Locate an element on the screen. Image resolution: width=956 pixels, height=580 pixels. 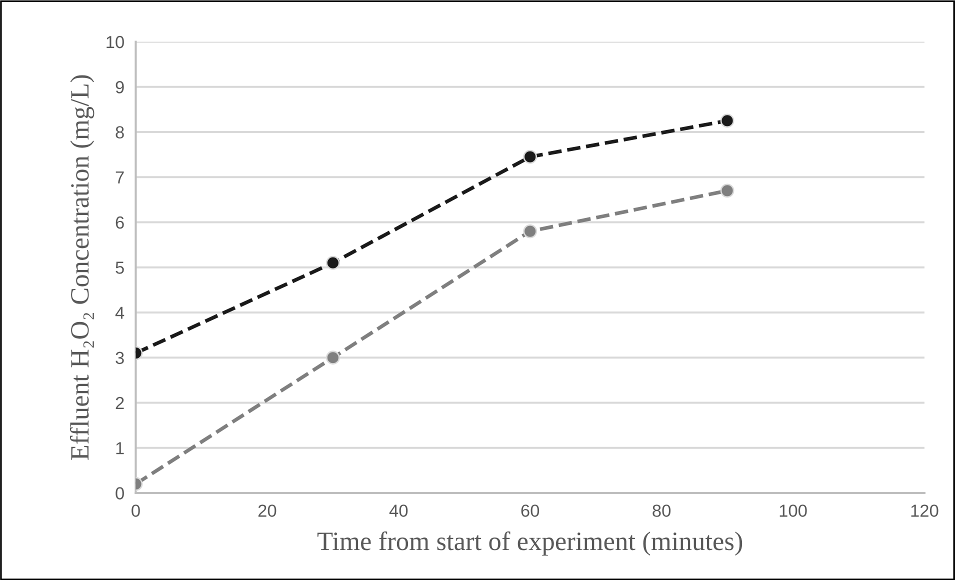
x-axis-title: Time from start of experiment (minutes) is located at coordinates (529, 543).